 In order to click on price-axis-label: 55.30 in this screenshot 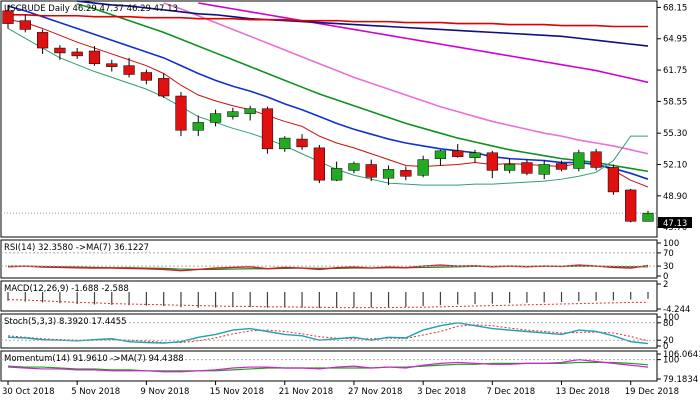, I will do `click(675, 134)`.